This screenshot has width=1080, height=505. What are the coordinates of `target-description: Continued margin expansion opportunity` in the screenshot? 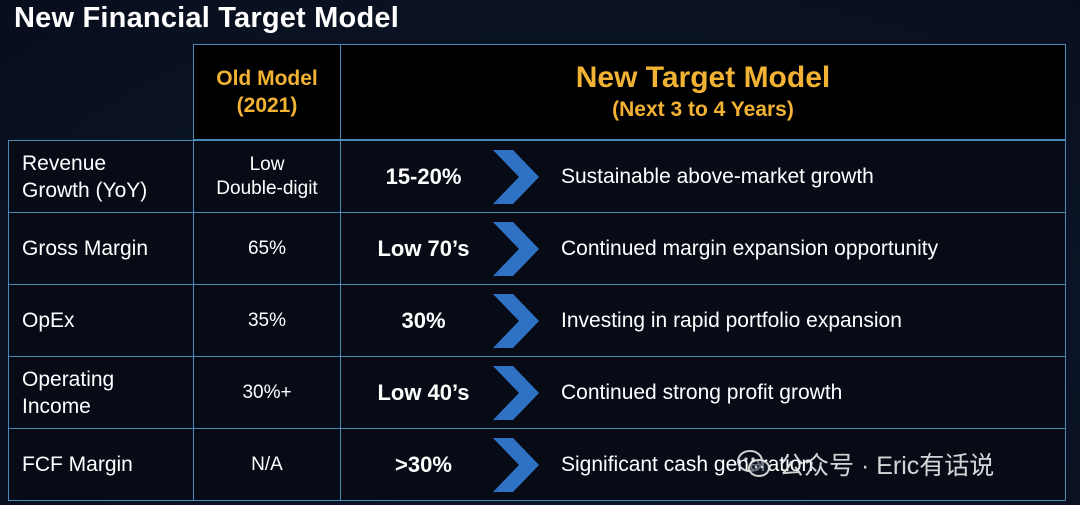 It's located at (750, 248).